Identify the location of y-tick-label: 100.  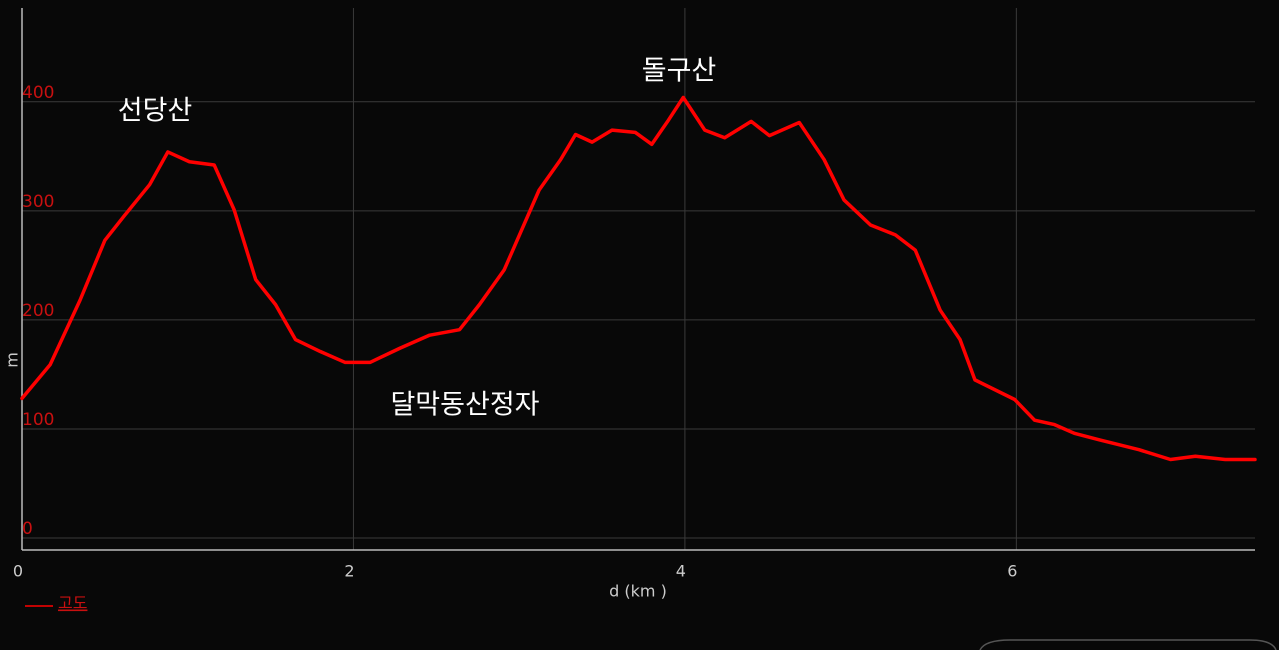
(38, 420).